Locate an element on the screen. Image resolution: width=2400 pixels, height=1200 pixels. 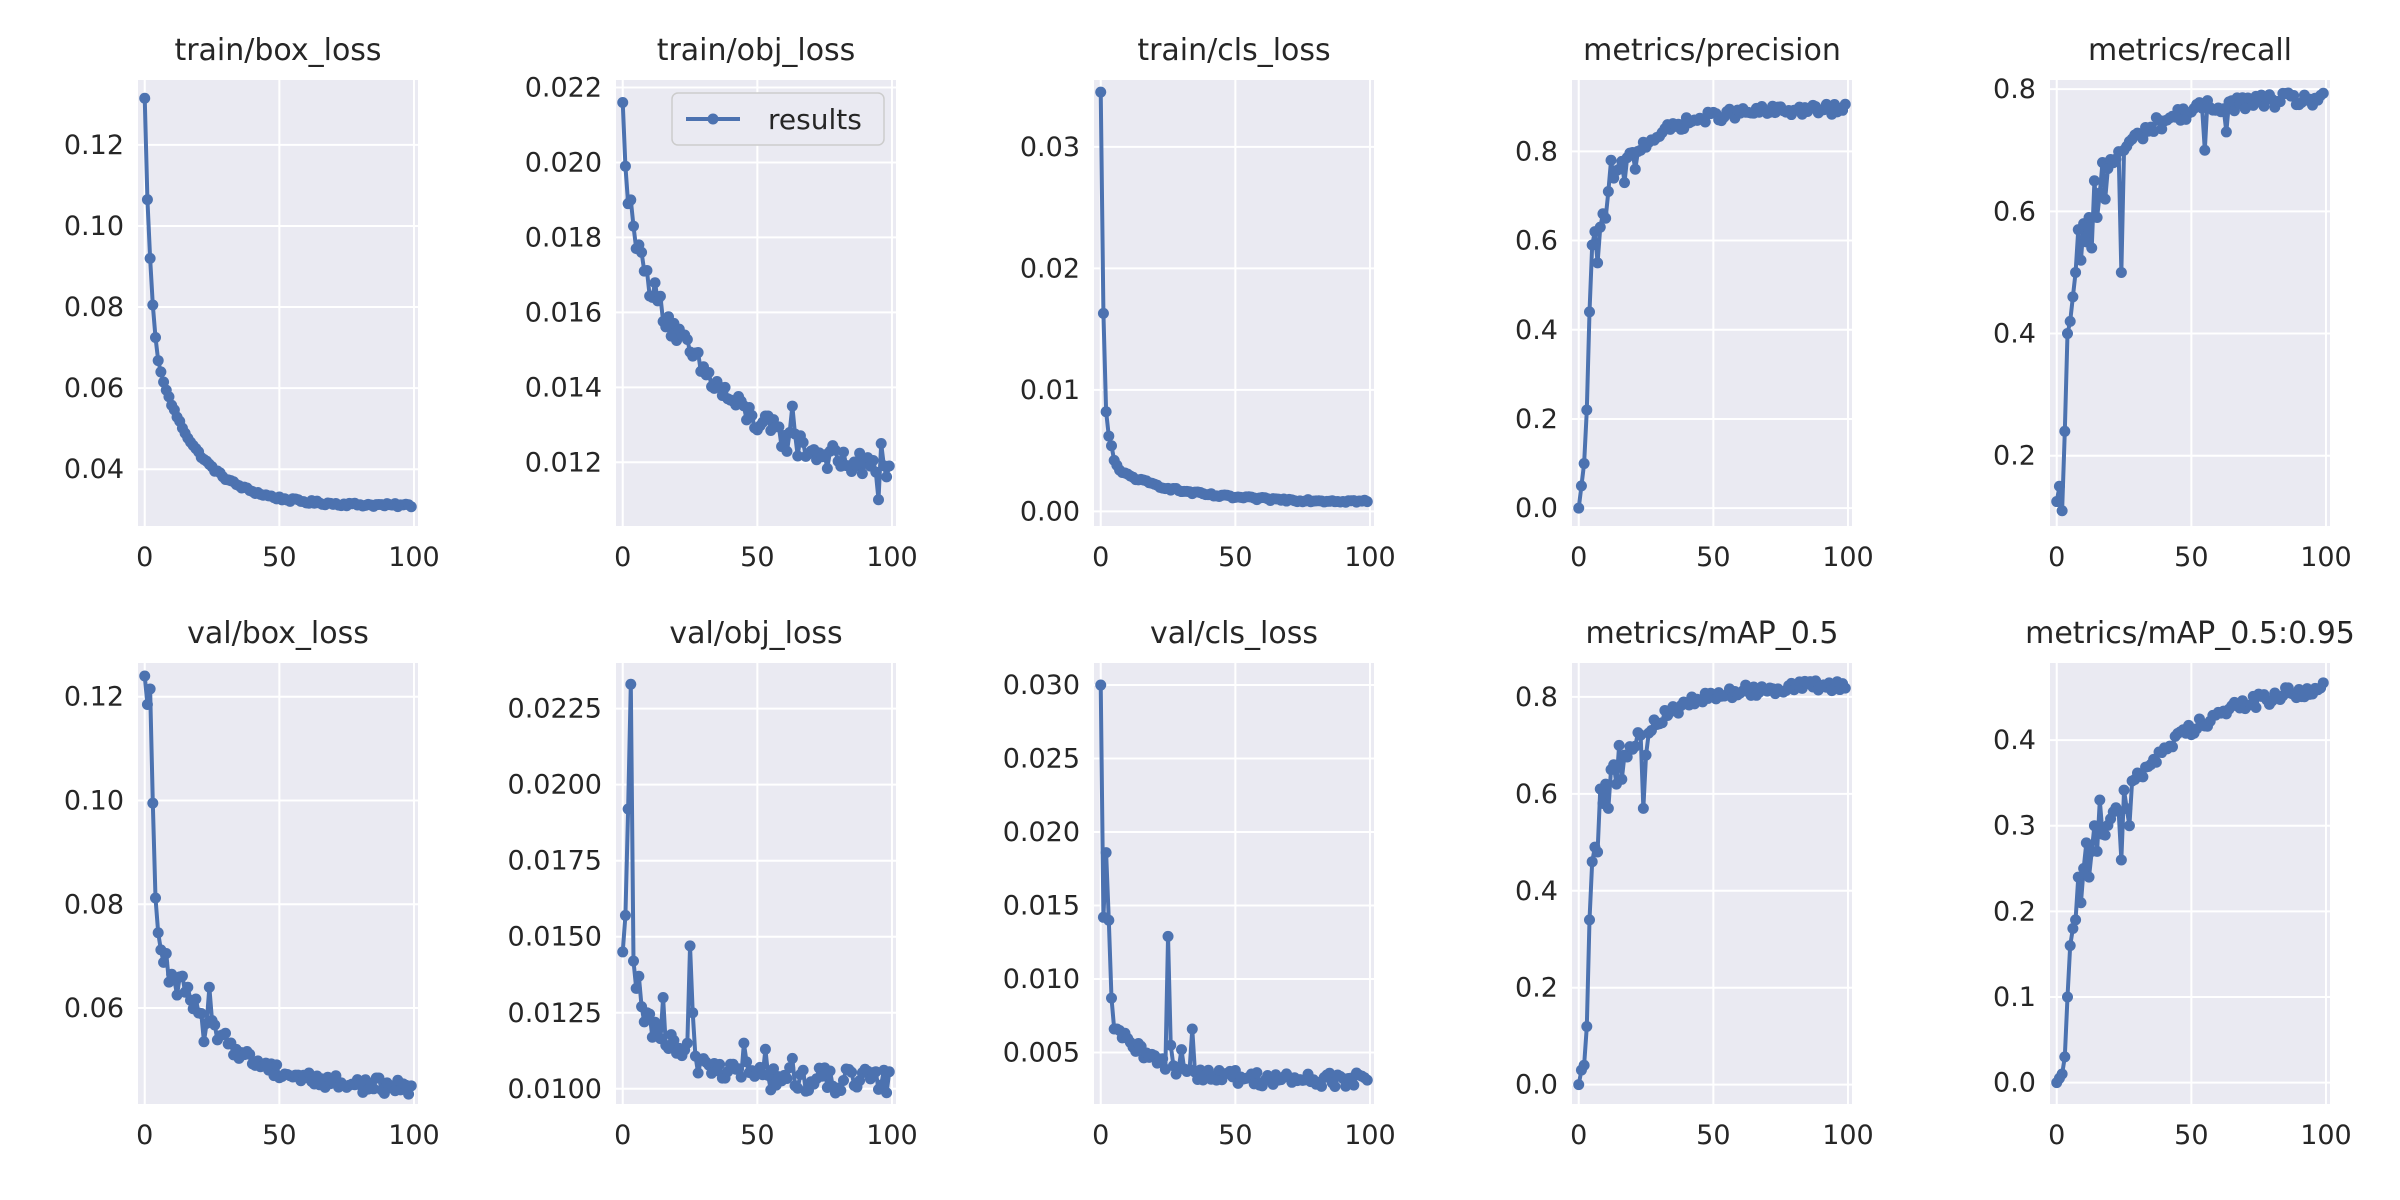
legend-box is located at coordinates (778, 119).